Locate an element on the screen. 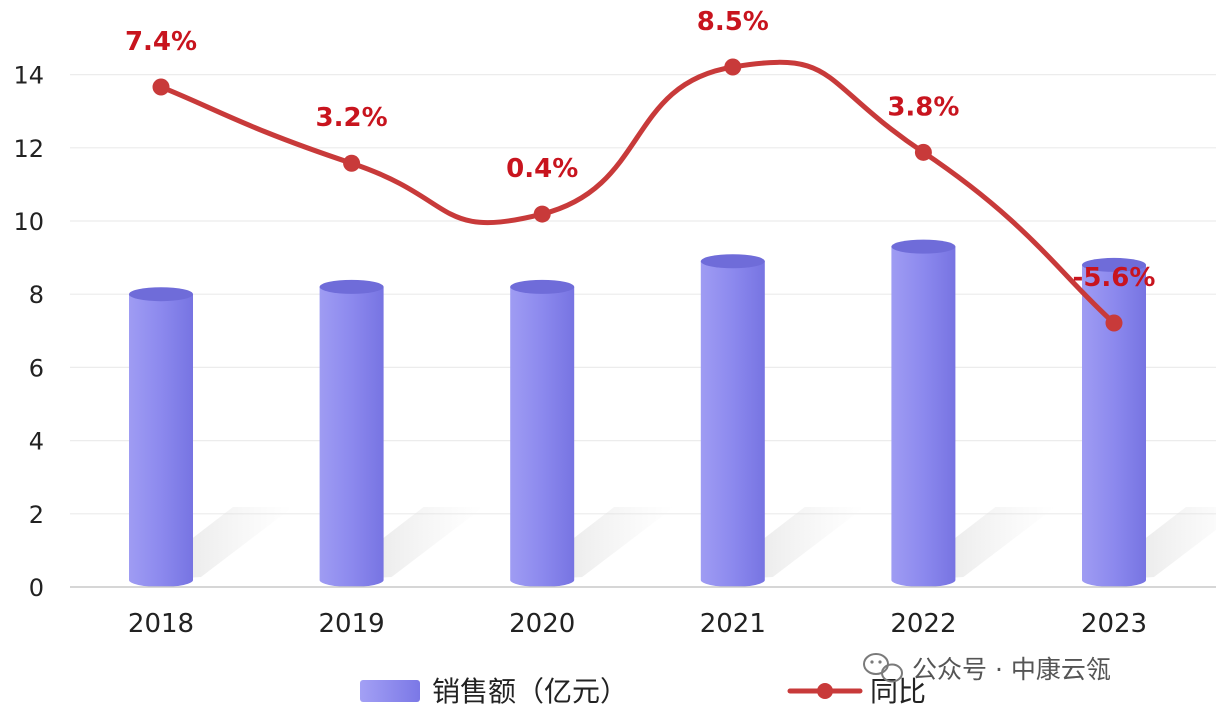  x-tick-label: 2023 is located at coordinates (1114, 624).